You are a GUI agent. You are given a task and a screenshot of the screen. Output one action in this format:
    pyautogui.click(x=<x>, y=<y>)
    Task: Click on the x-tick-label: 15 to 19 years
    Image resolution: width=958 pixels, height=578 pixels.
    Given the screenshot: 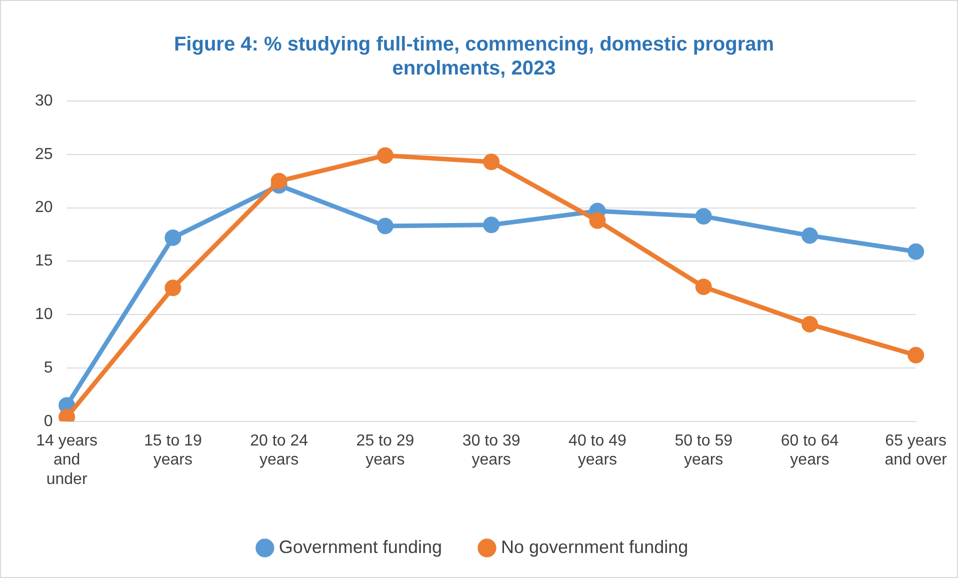 What is the action you would take?
    pyautogui.click(x=173, y=450)
    